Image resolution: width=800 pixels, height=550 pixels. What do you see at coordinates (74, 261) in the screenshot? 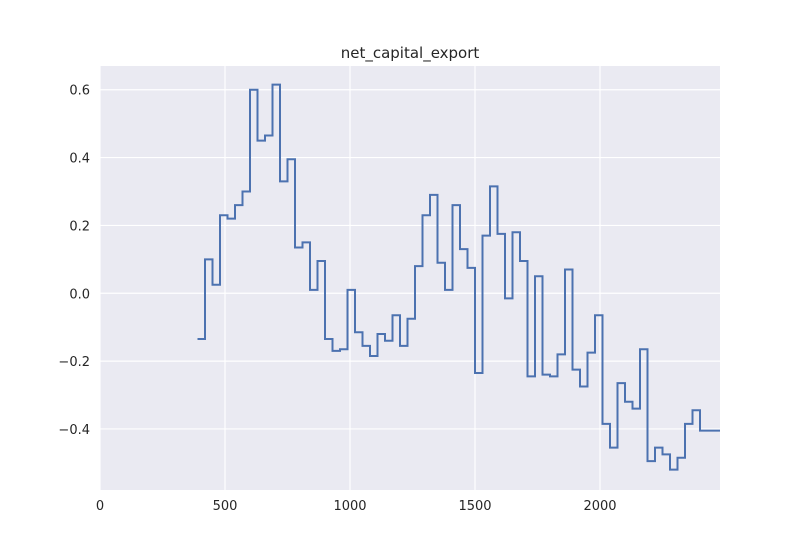
I see `y-axis-ticks: −0.4 −0.2 0.0 0.2 0.4 0.6` at bounding box center [74, 261].